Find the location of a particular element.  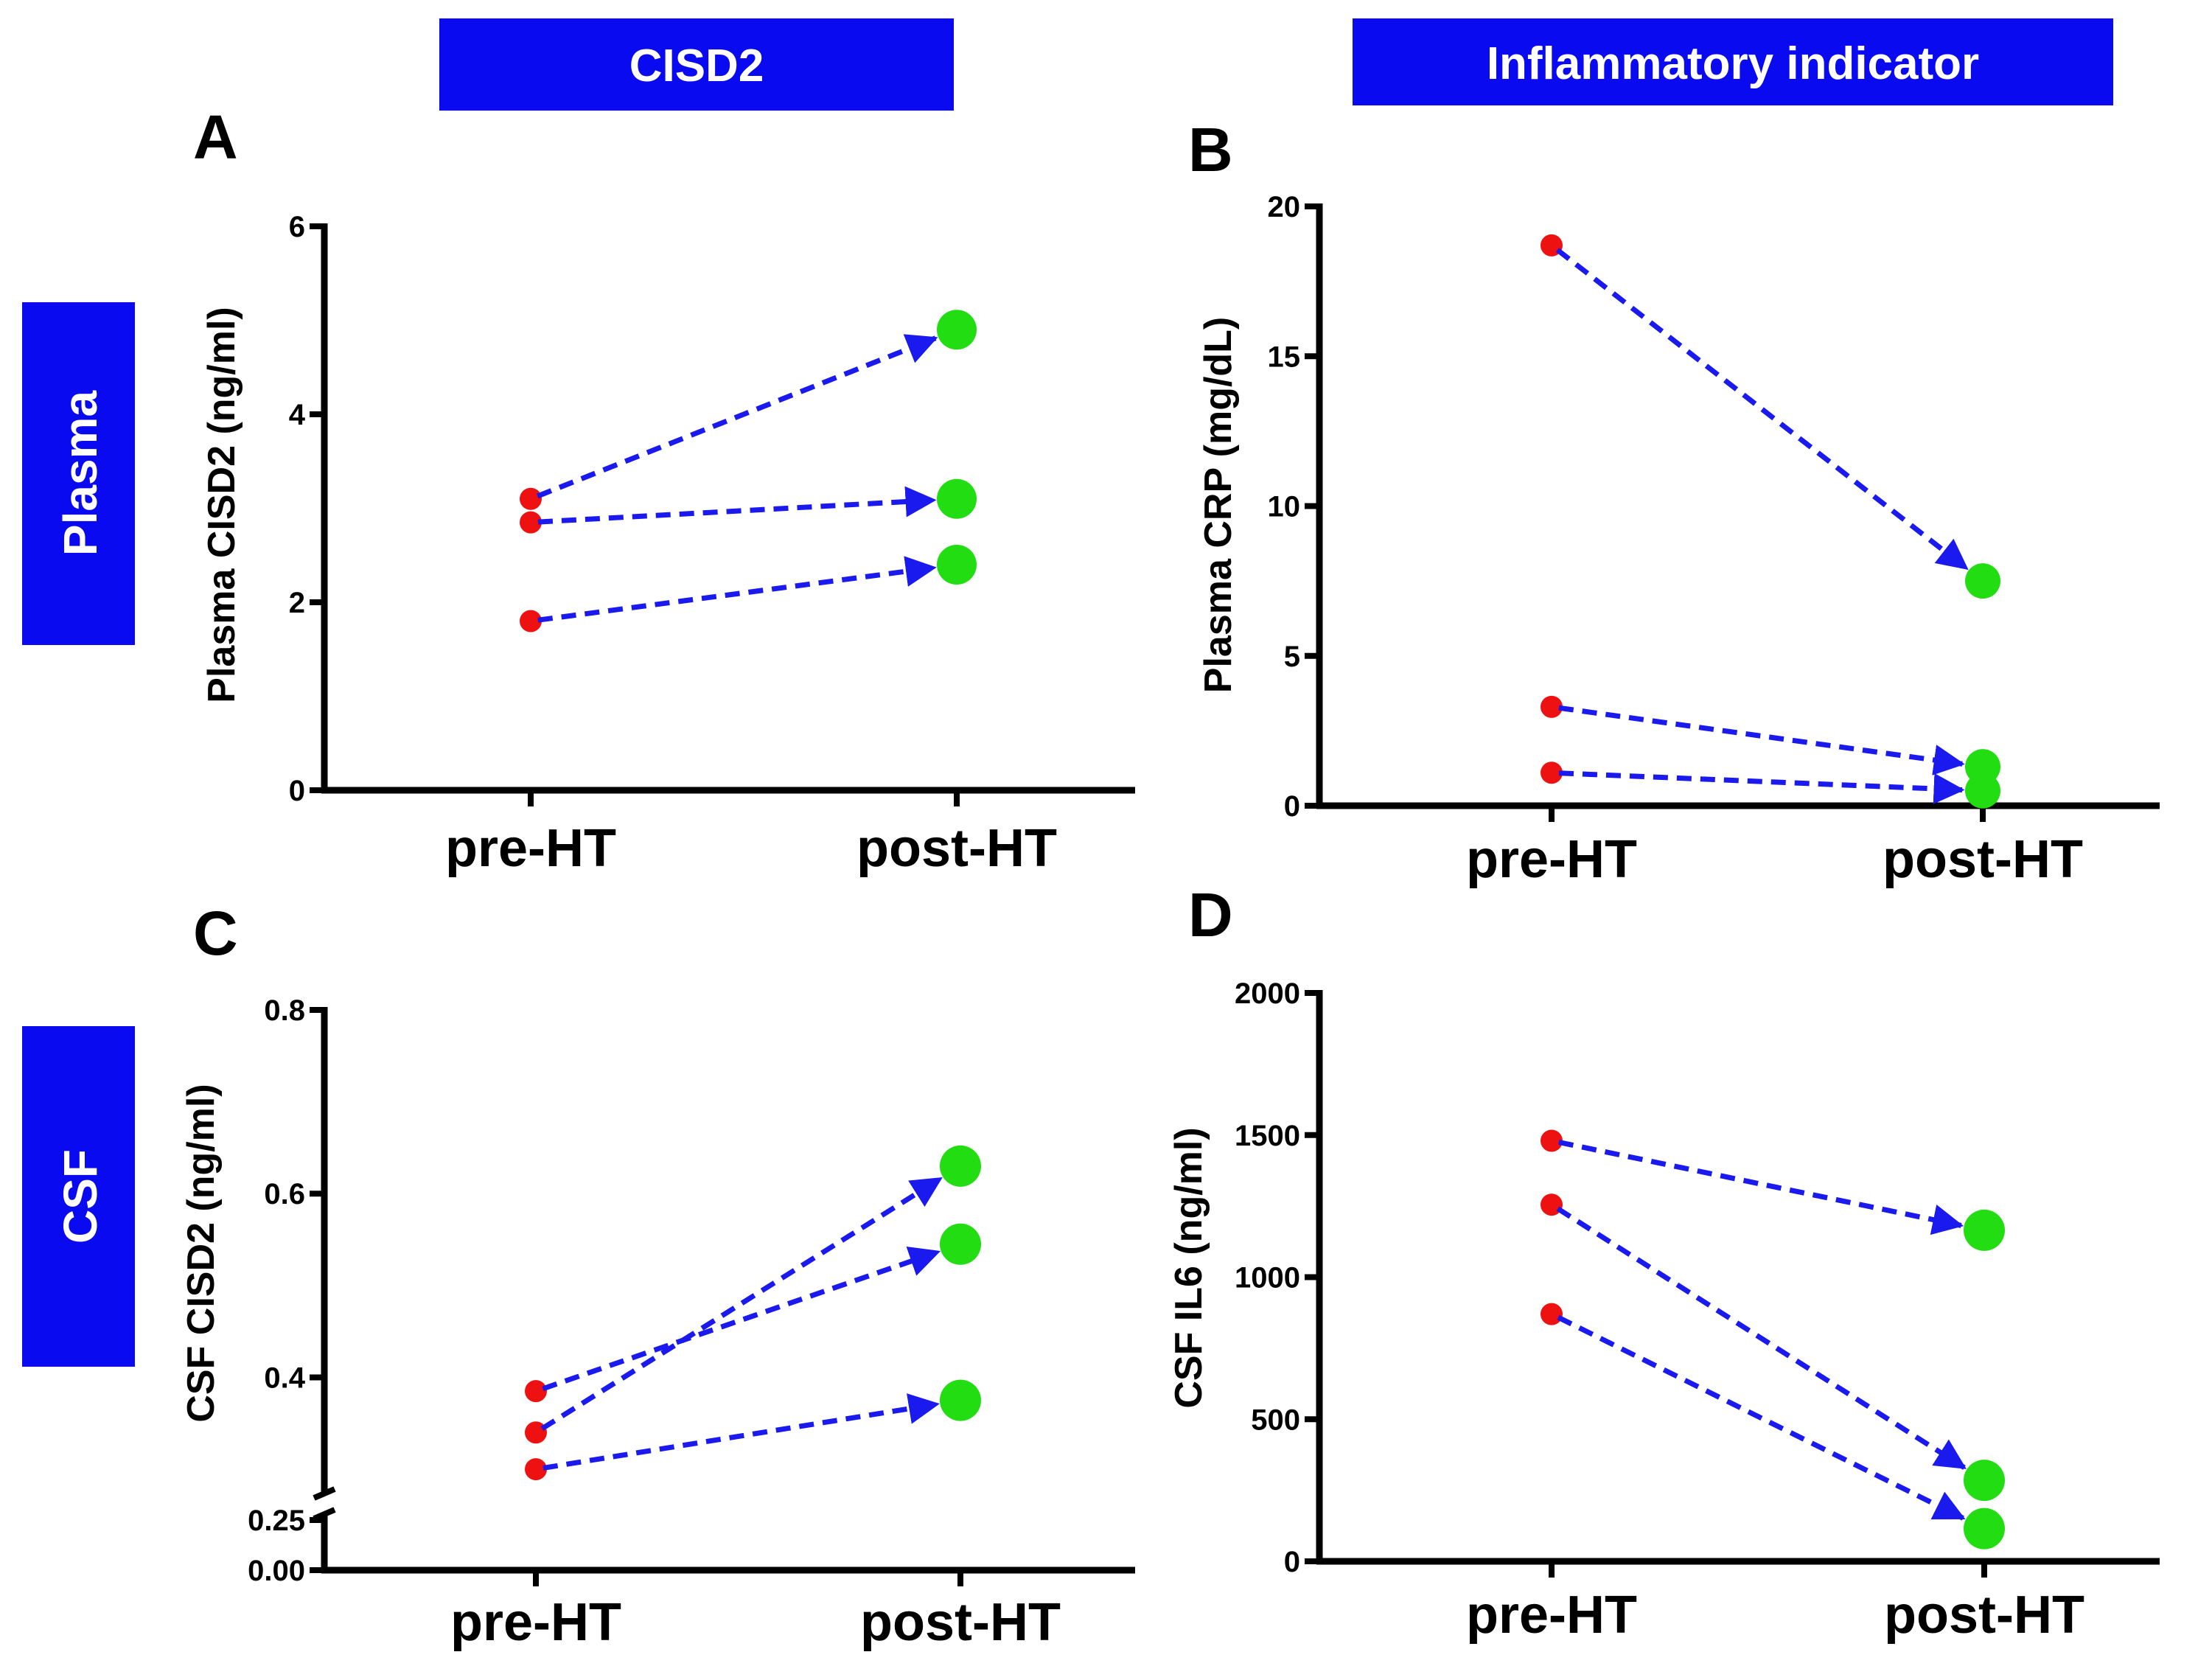

panel-letter-c: C is located at coordinates (215, 933).